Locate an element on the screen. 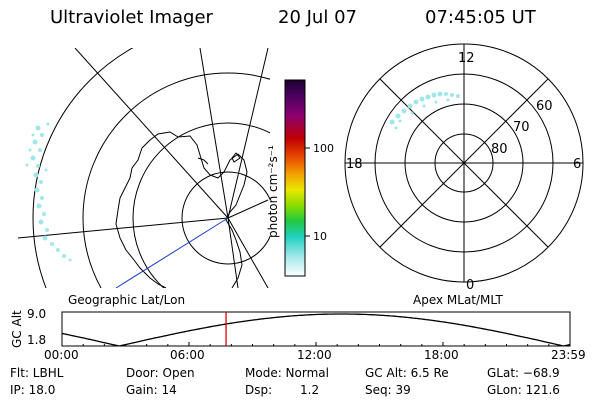 The width and height of the screenshot is (600, 400). timeline-xtick-0600: 06:00 is located at coordinates (187, 355).